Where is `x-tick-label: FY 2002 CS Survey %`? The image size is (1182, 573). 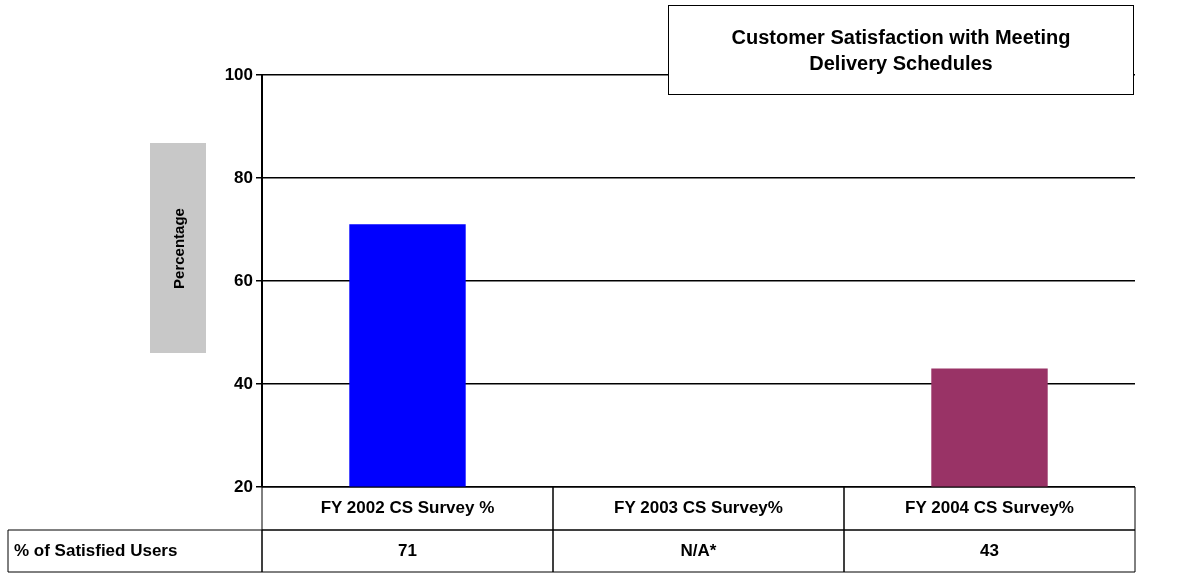
x-tick-label: FY 2002 CS Survey % is located at coordinates (407, 508).